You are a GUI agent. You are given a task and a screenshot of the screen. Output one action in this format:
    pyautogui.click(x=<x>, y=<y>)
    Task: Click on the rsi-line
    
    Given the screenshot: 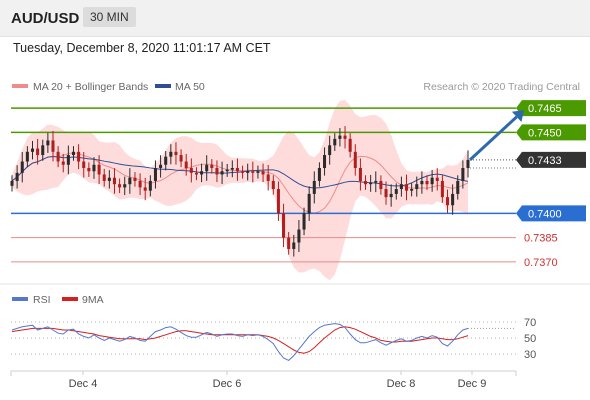 What is the action you would take?
    pyautogui.click(x=240, y=342)
    